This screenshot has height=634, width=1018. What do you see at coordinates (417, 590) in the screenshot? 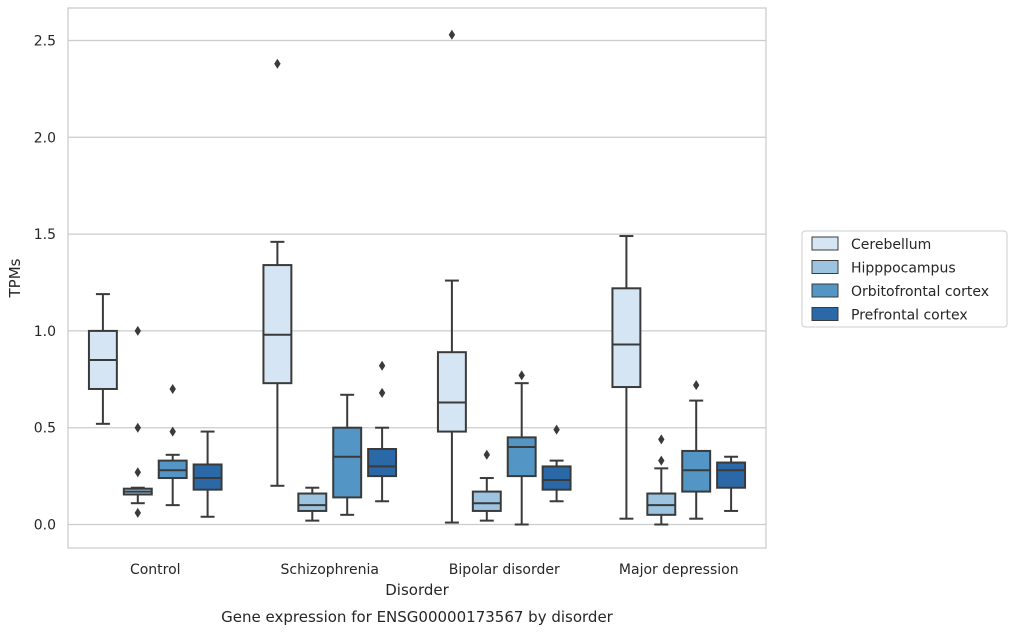
I see `x-axis-label: Disorder` at bounding box center [417, 590].